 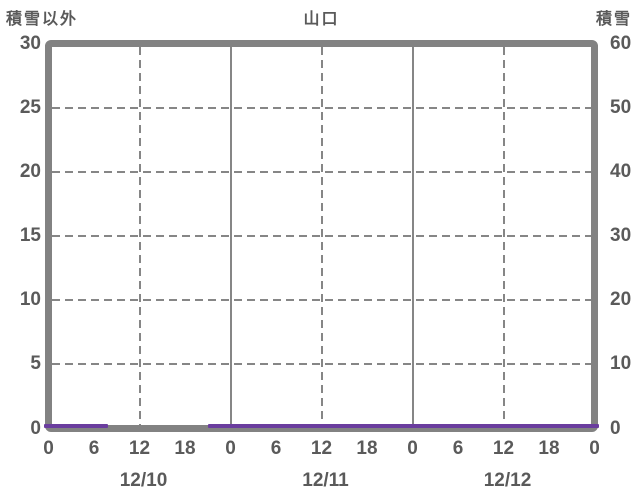 I want to click on date-label: 12/10, so click(x=143, y=480).